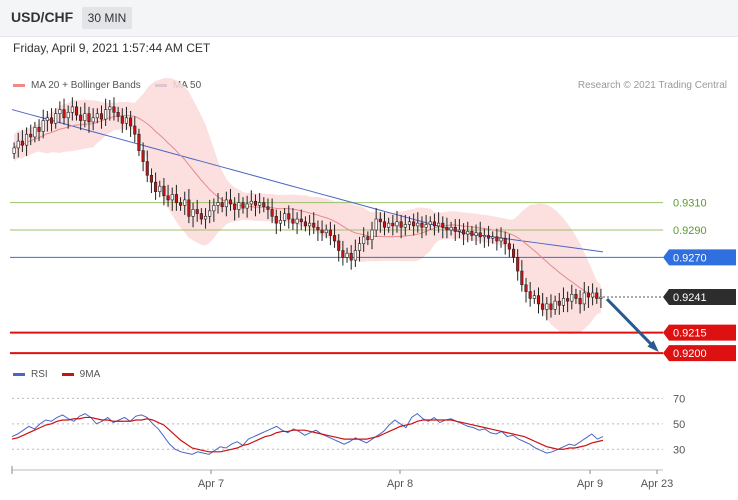 This screenshot has width=738, height=500. I want to click on support-1-tag, so click(699, 332).